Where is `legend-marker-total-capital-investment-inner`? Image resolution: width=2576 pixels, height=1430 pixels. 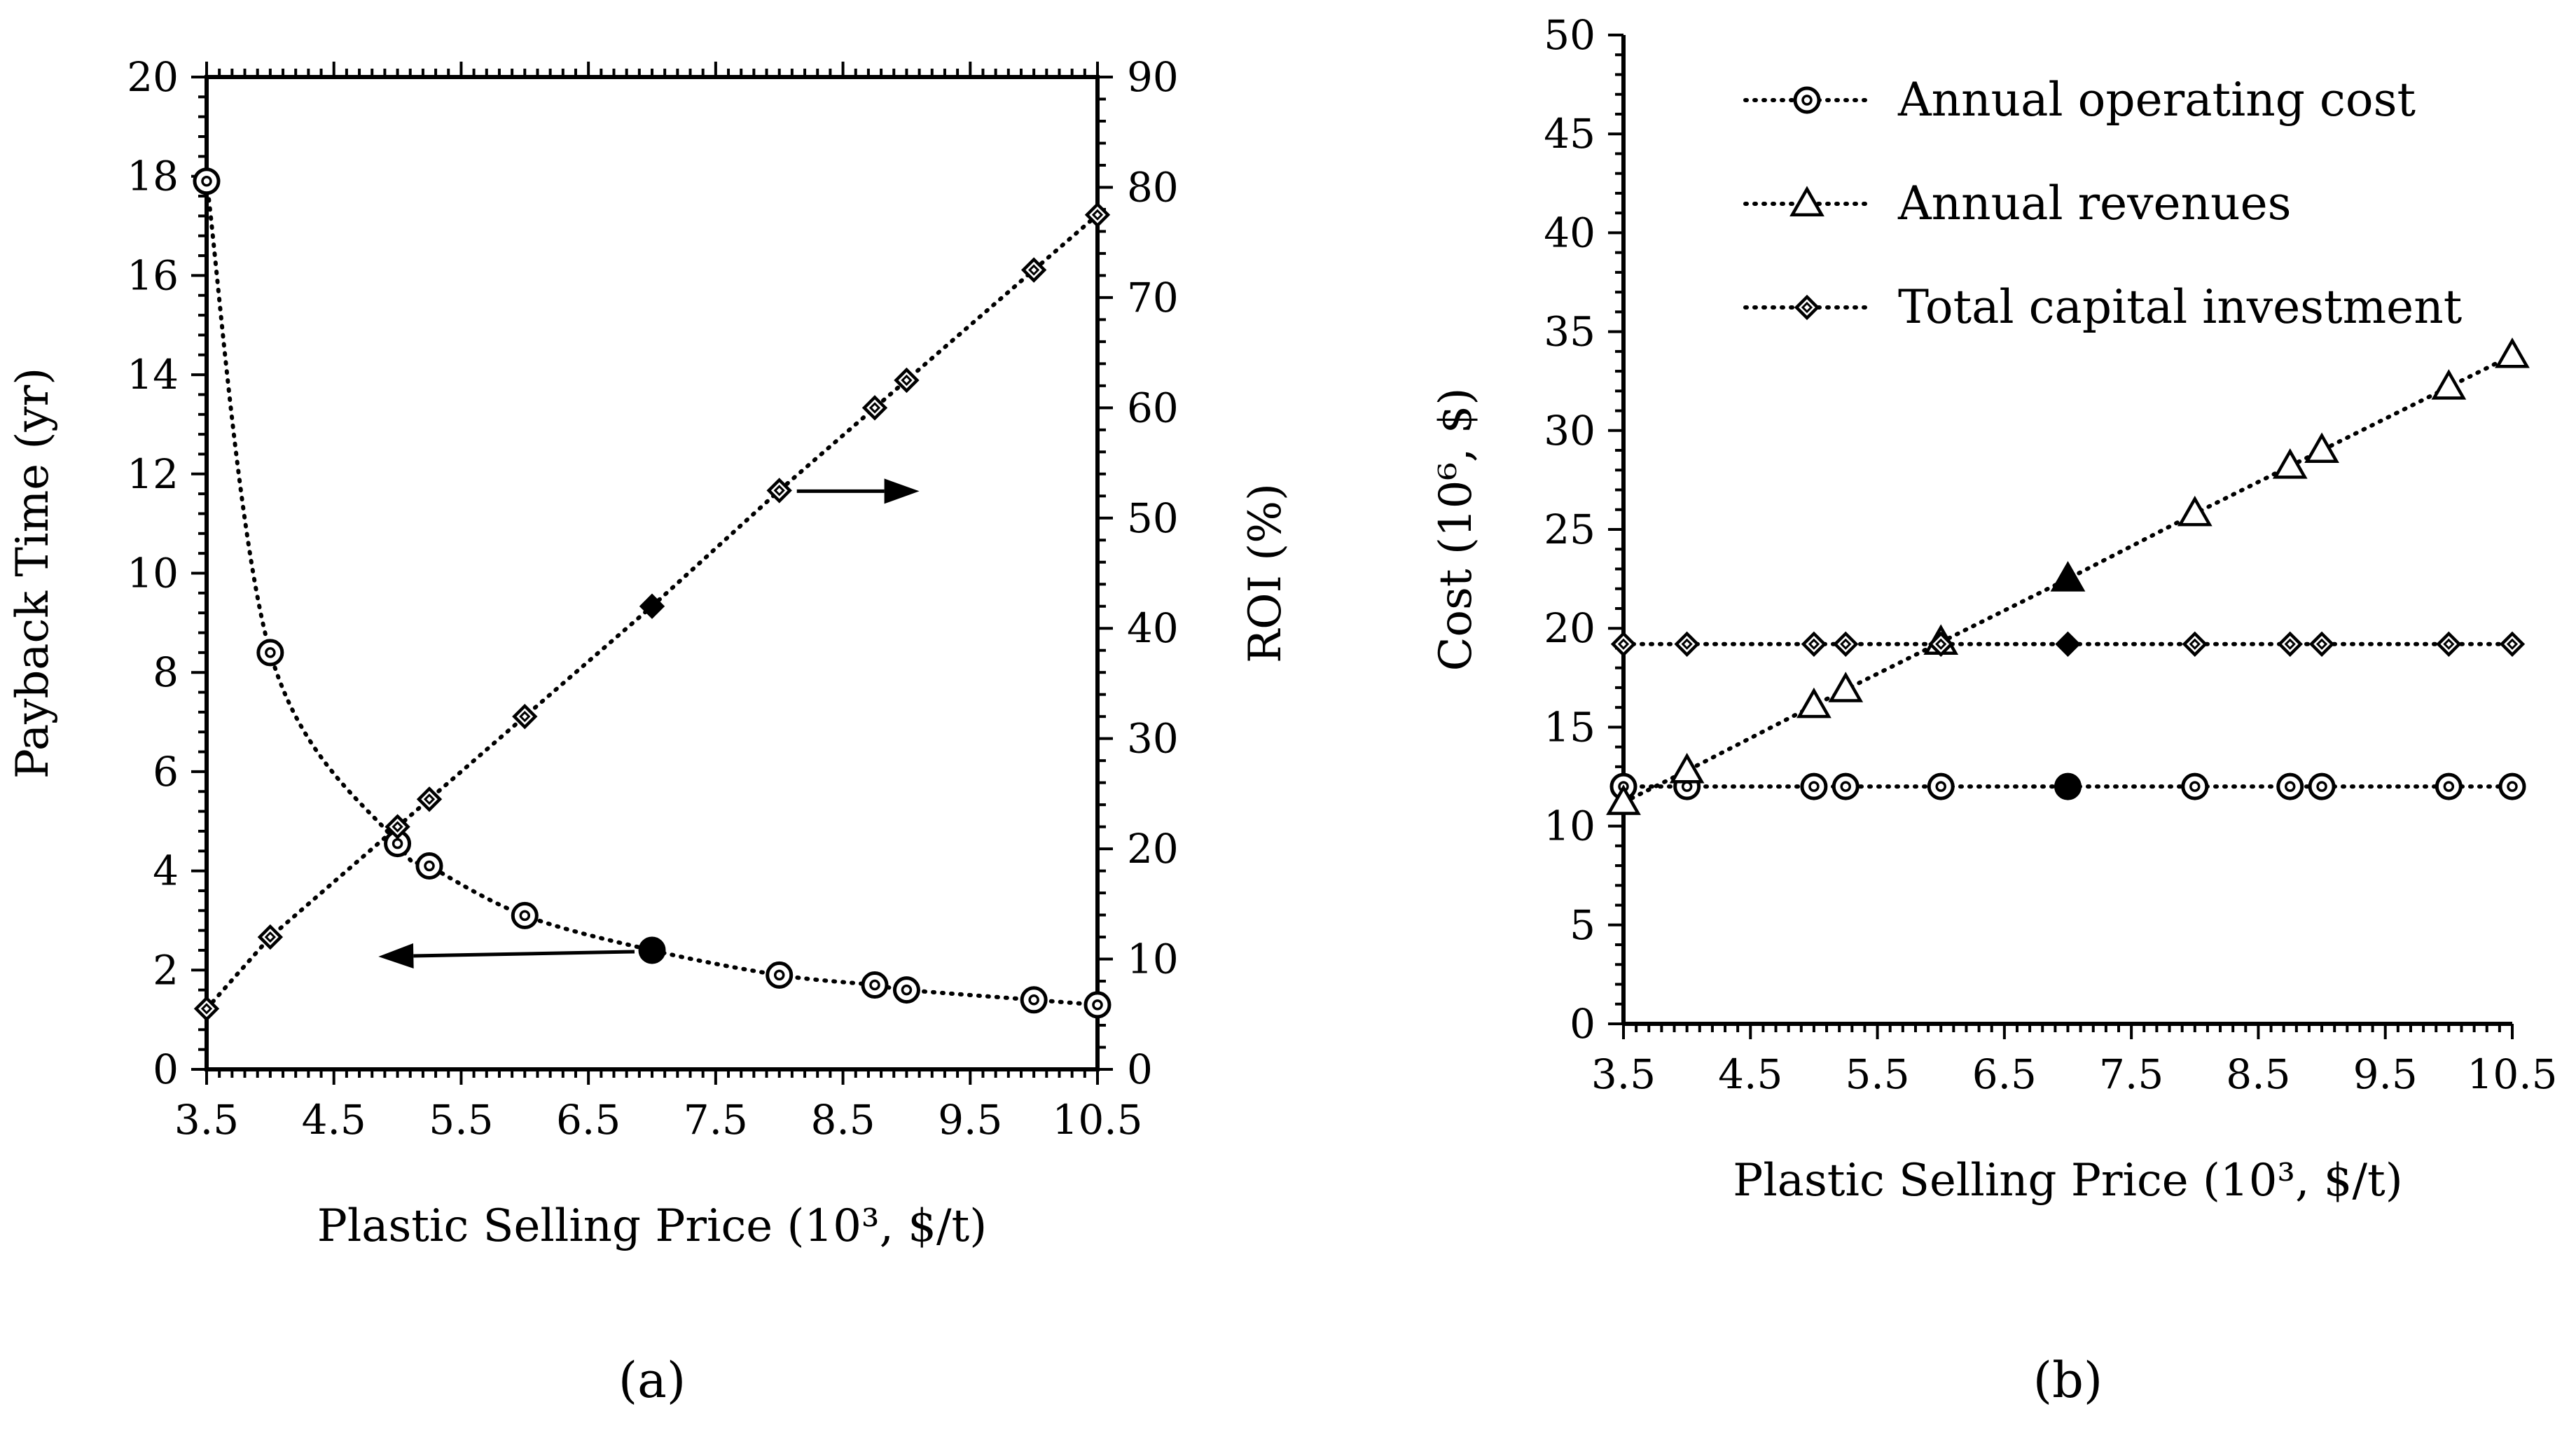
legend-marker-total-capital-investment-inner is located at coordinates (1807, 307).